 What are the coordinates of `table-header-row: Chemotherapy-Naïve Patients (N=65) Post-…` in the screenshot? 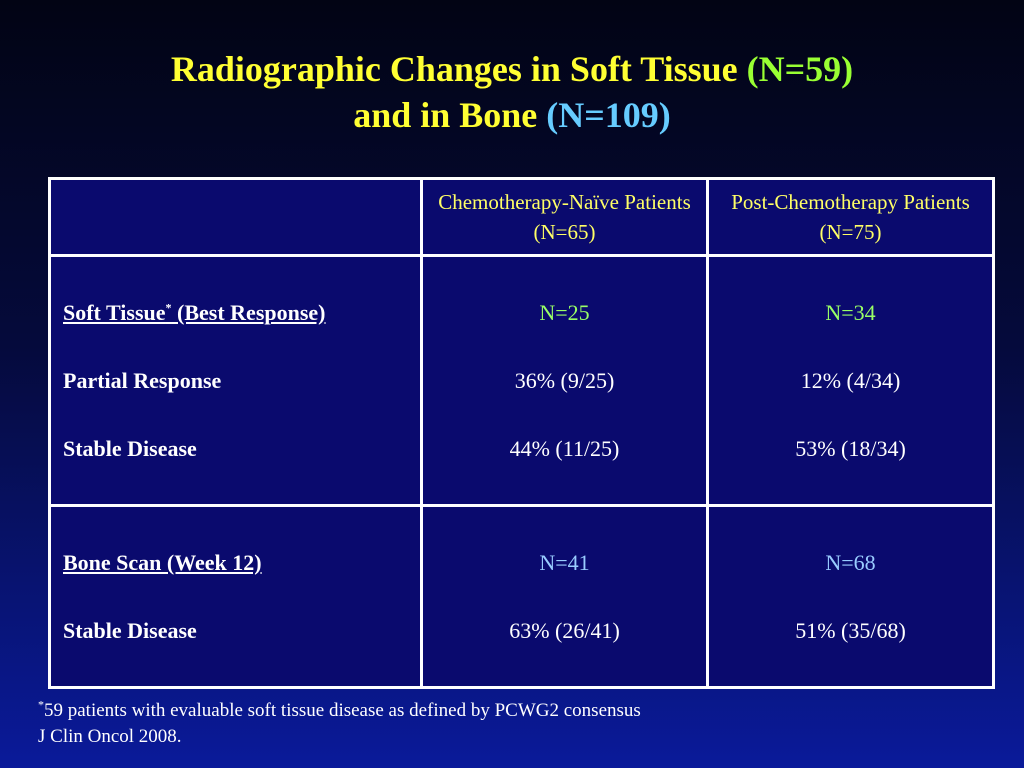 It's located at (521, 217).